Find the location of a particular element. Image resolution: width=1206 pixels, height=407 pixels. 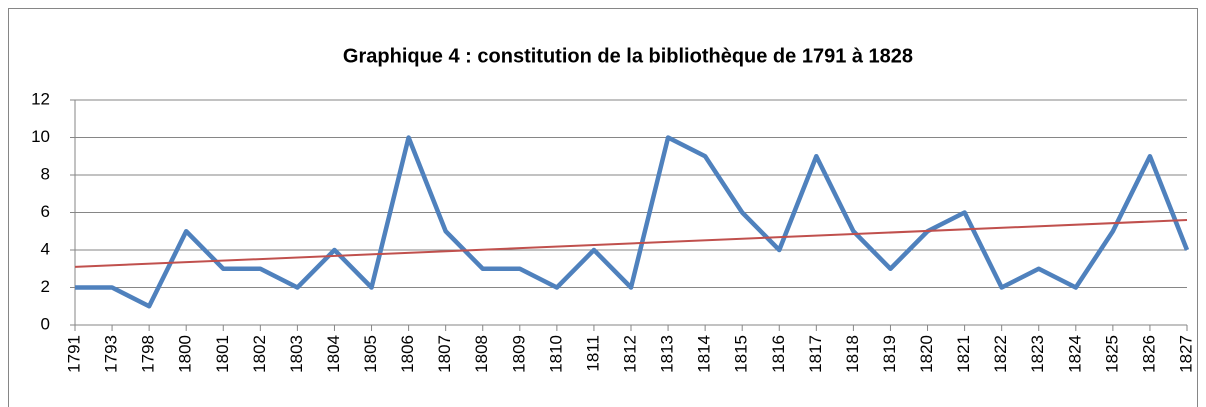

x-tick-label: 1822 is located at coordinates (1000, 354).